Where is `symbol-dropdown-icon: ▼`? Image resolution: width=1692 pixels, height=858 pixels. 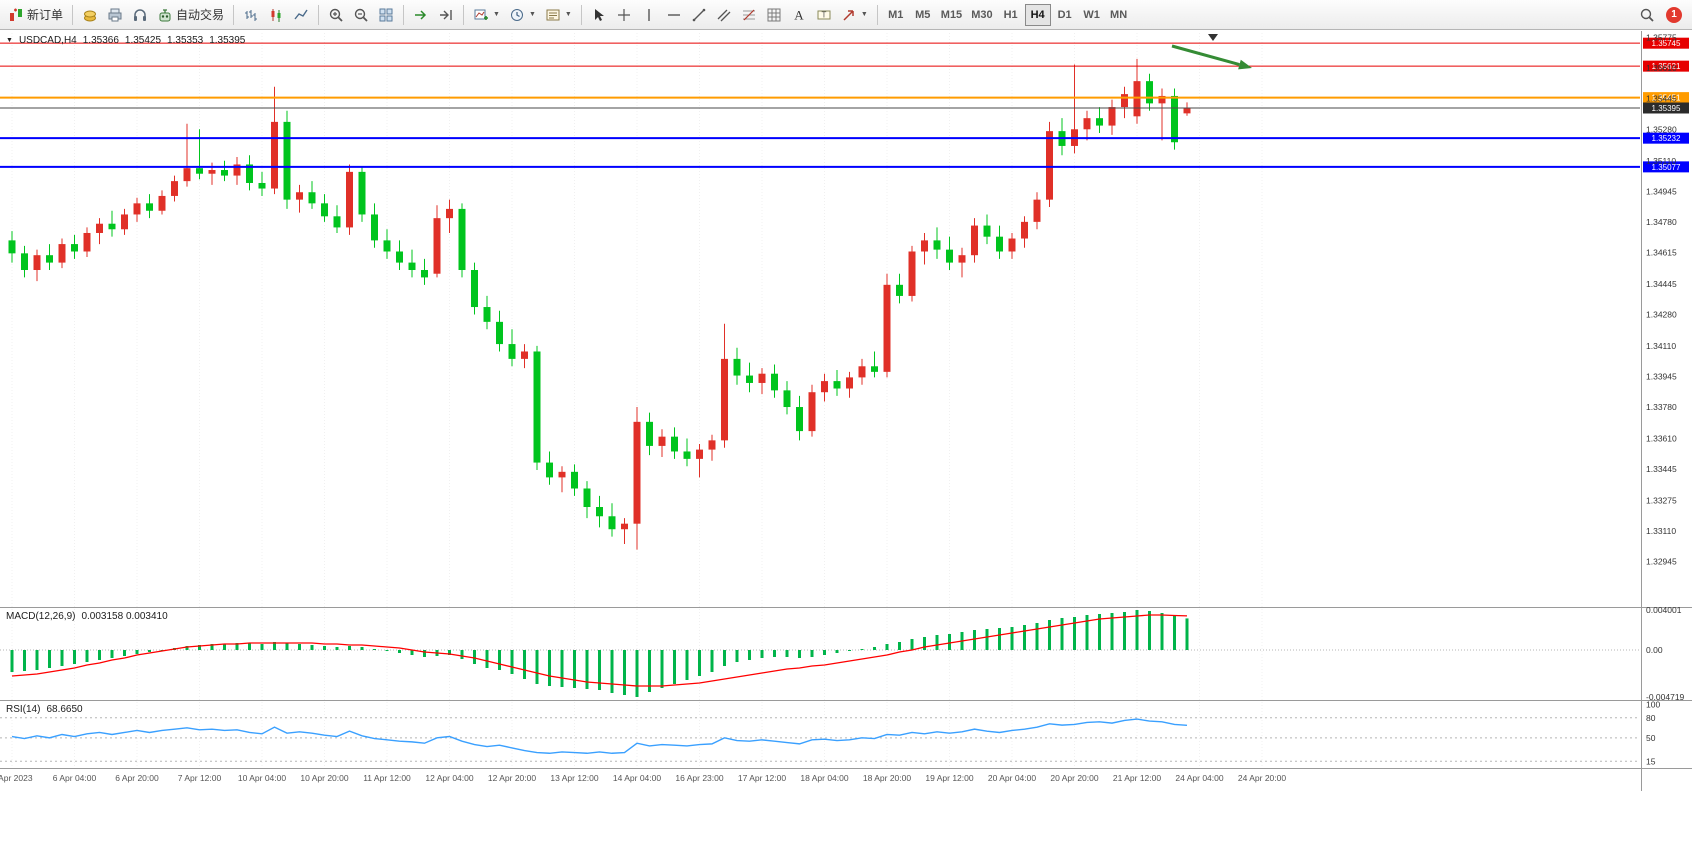
symbol-dropdown-icon: ▼ is located at coordinates (9, 40).